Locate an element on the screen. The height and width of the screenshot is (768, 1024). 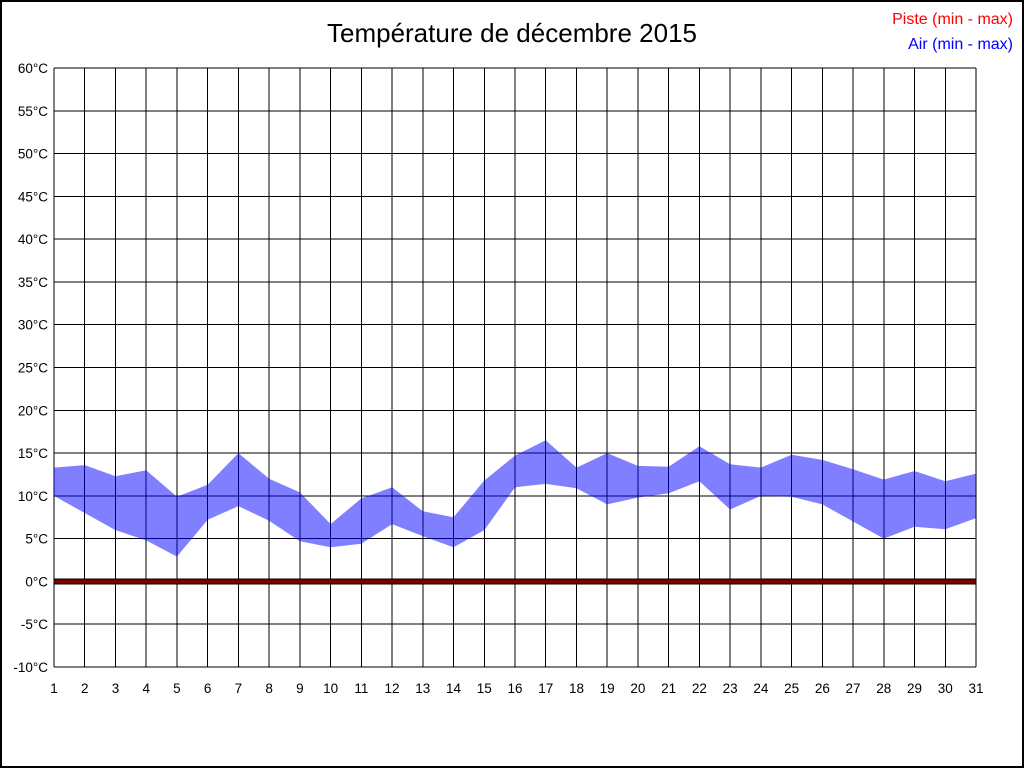
y-tick-label: 30°C is located at coordinates (33, 325).